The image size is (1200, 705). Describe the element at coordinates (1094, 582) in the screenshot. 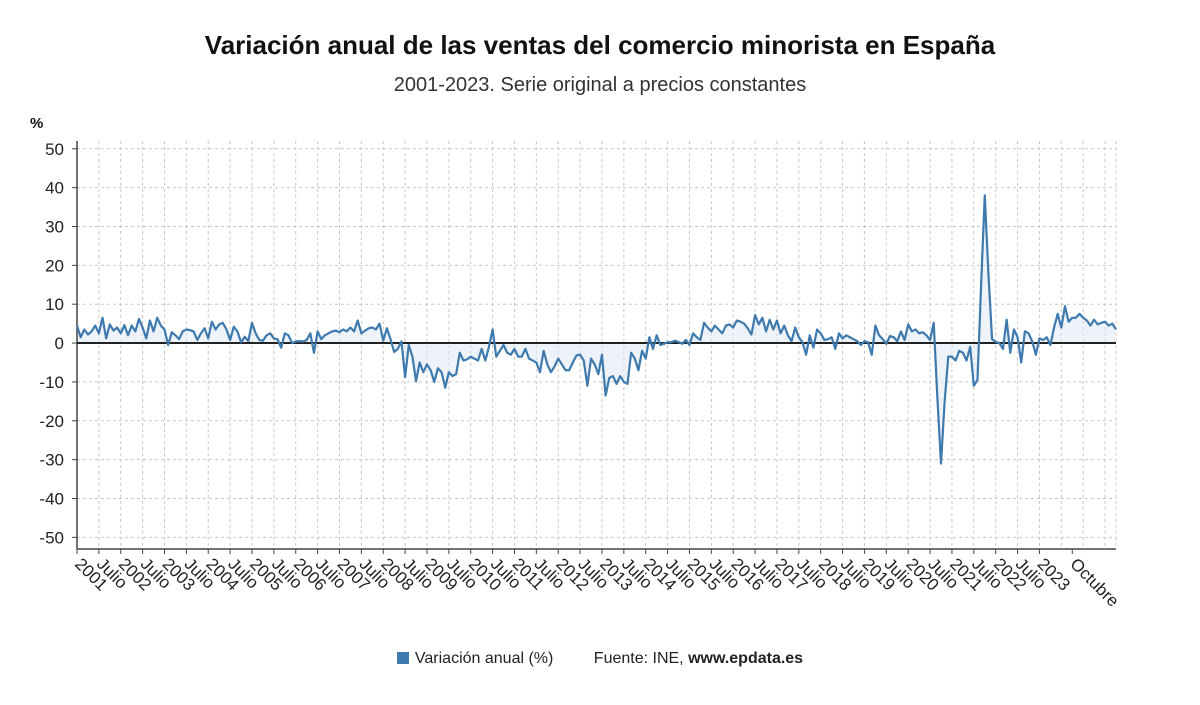

I see `x-tick-label: Octubre` at that location.